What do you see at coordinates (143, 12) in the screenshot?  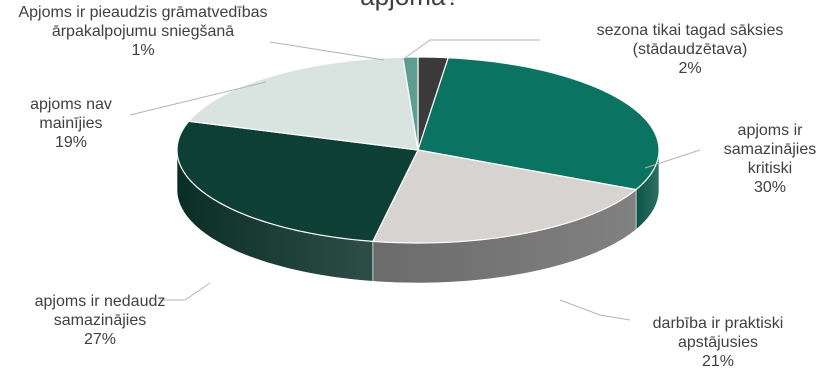 I see `slice-label-line: Apjoms ir pieaudzis grāmatvedības` at bounding box center [143, 12].